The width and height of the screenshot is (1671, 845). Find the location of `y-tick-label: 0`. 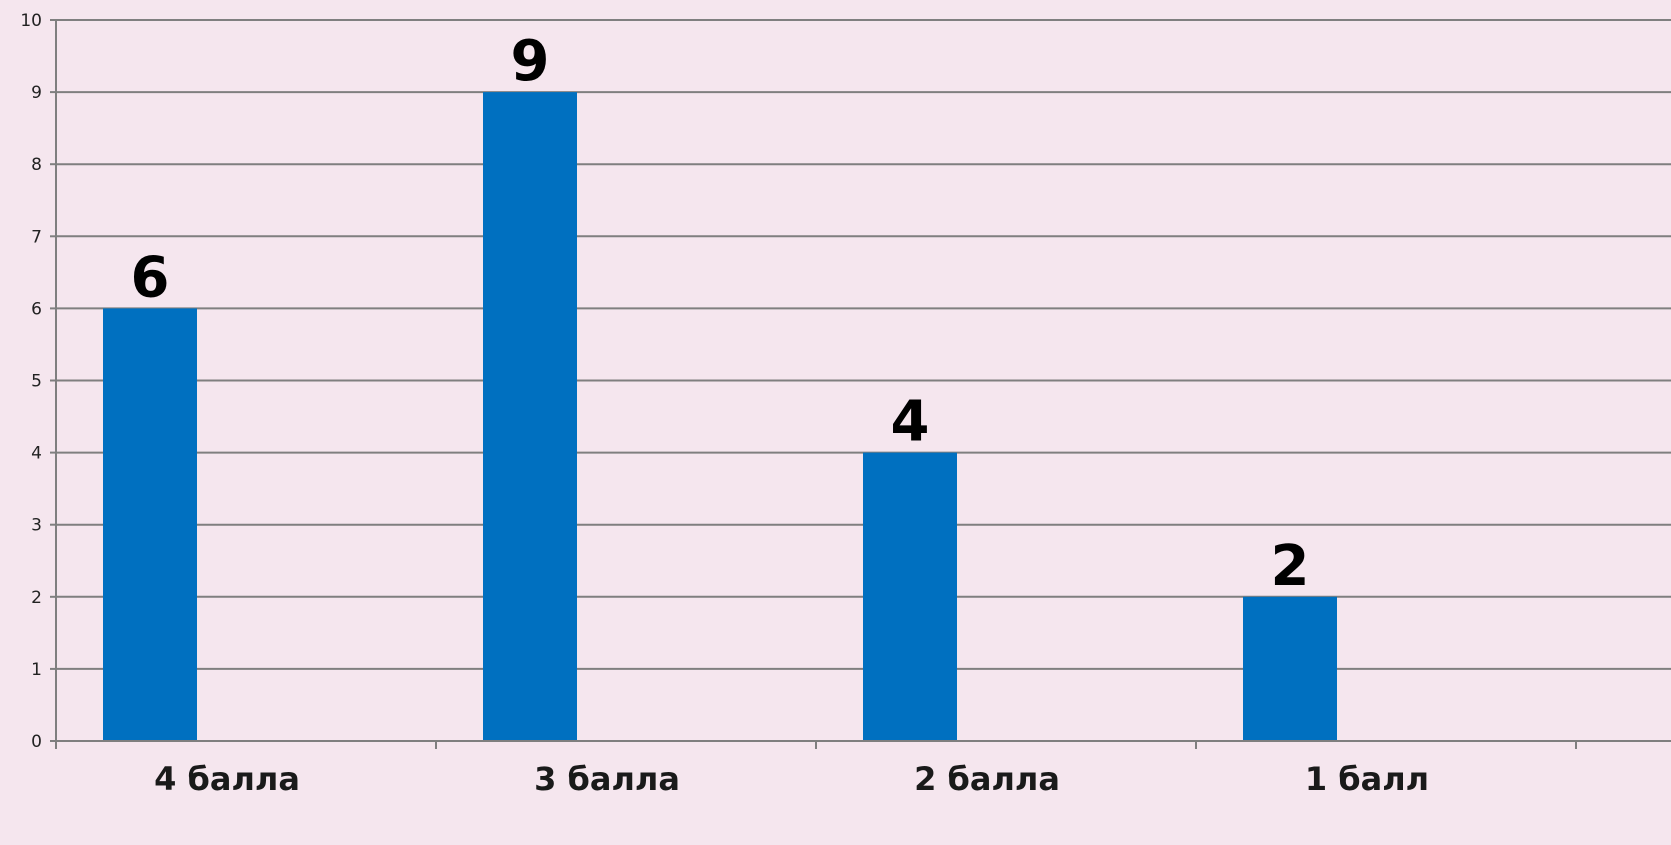

y-tick-label: 0 is located at coordinates (36, 742).